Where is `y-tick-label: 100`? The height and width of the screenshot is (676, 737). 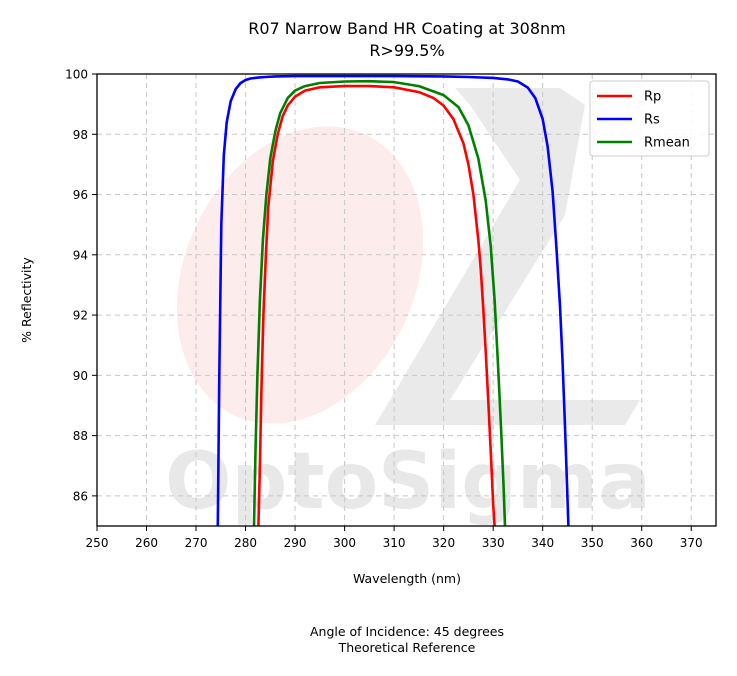 y-tick-label: 100 is located at coordinates (76, 75).